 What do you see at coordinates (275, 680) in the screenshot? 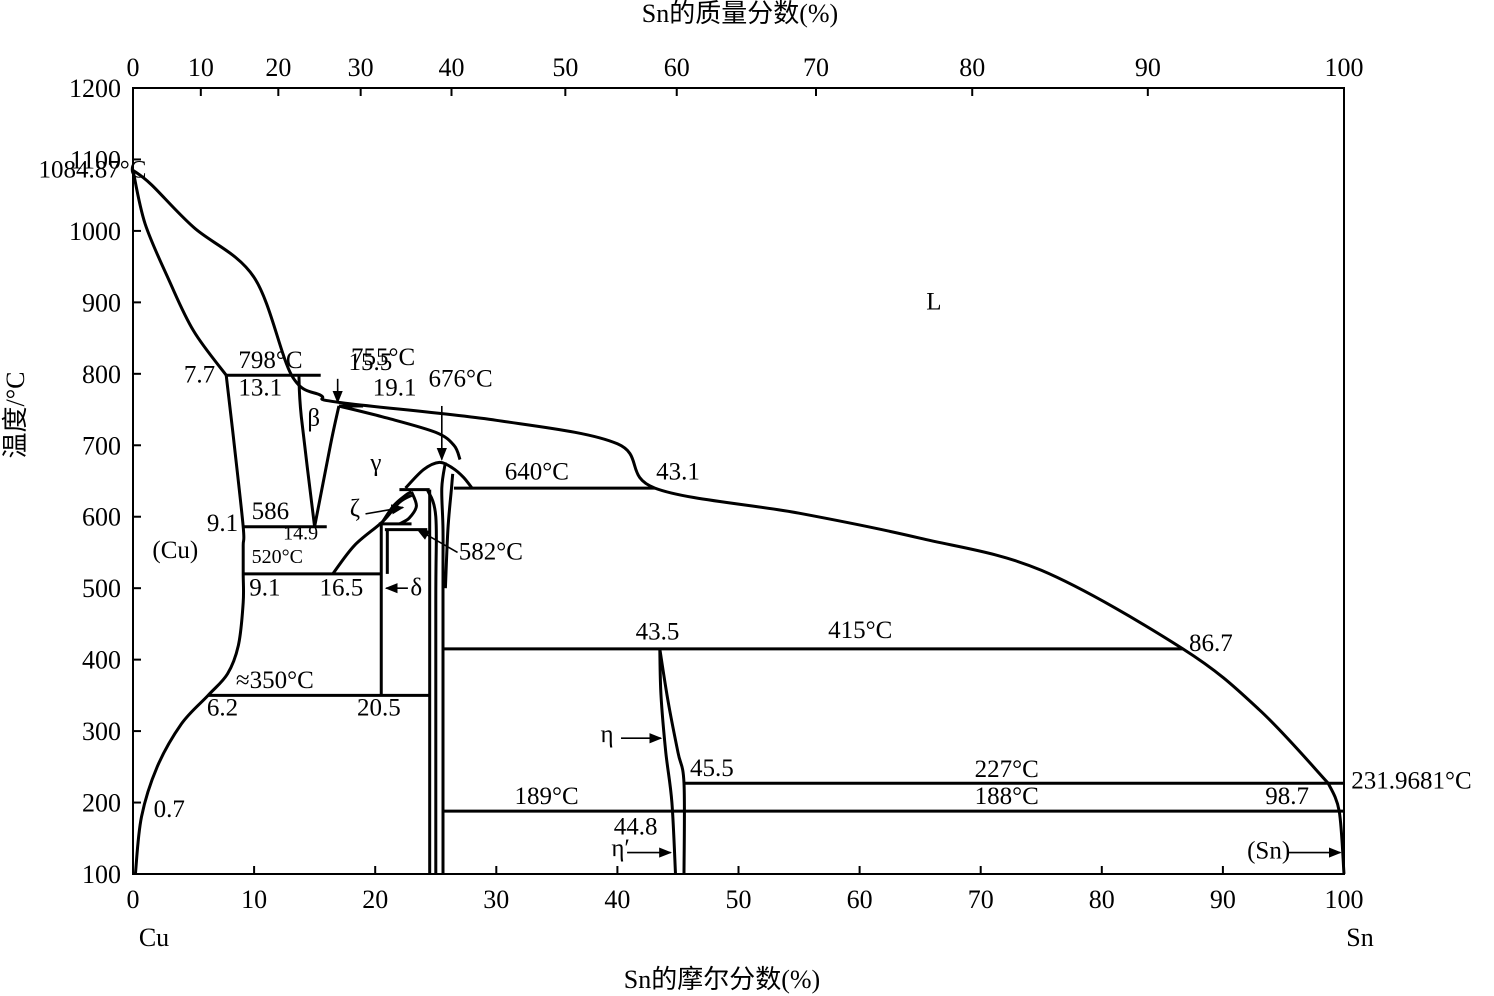
I see `label-350: ≈350°C` at bounding box center [275, 680].